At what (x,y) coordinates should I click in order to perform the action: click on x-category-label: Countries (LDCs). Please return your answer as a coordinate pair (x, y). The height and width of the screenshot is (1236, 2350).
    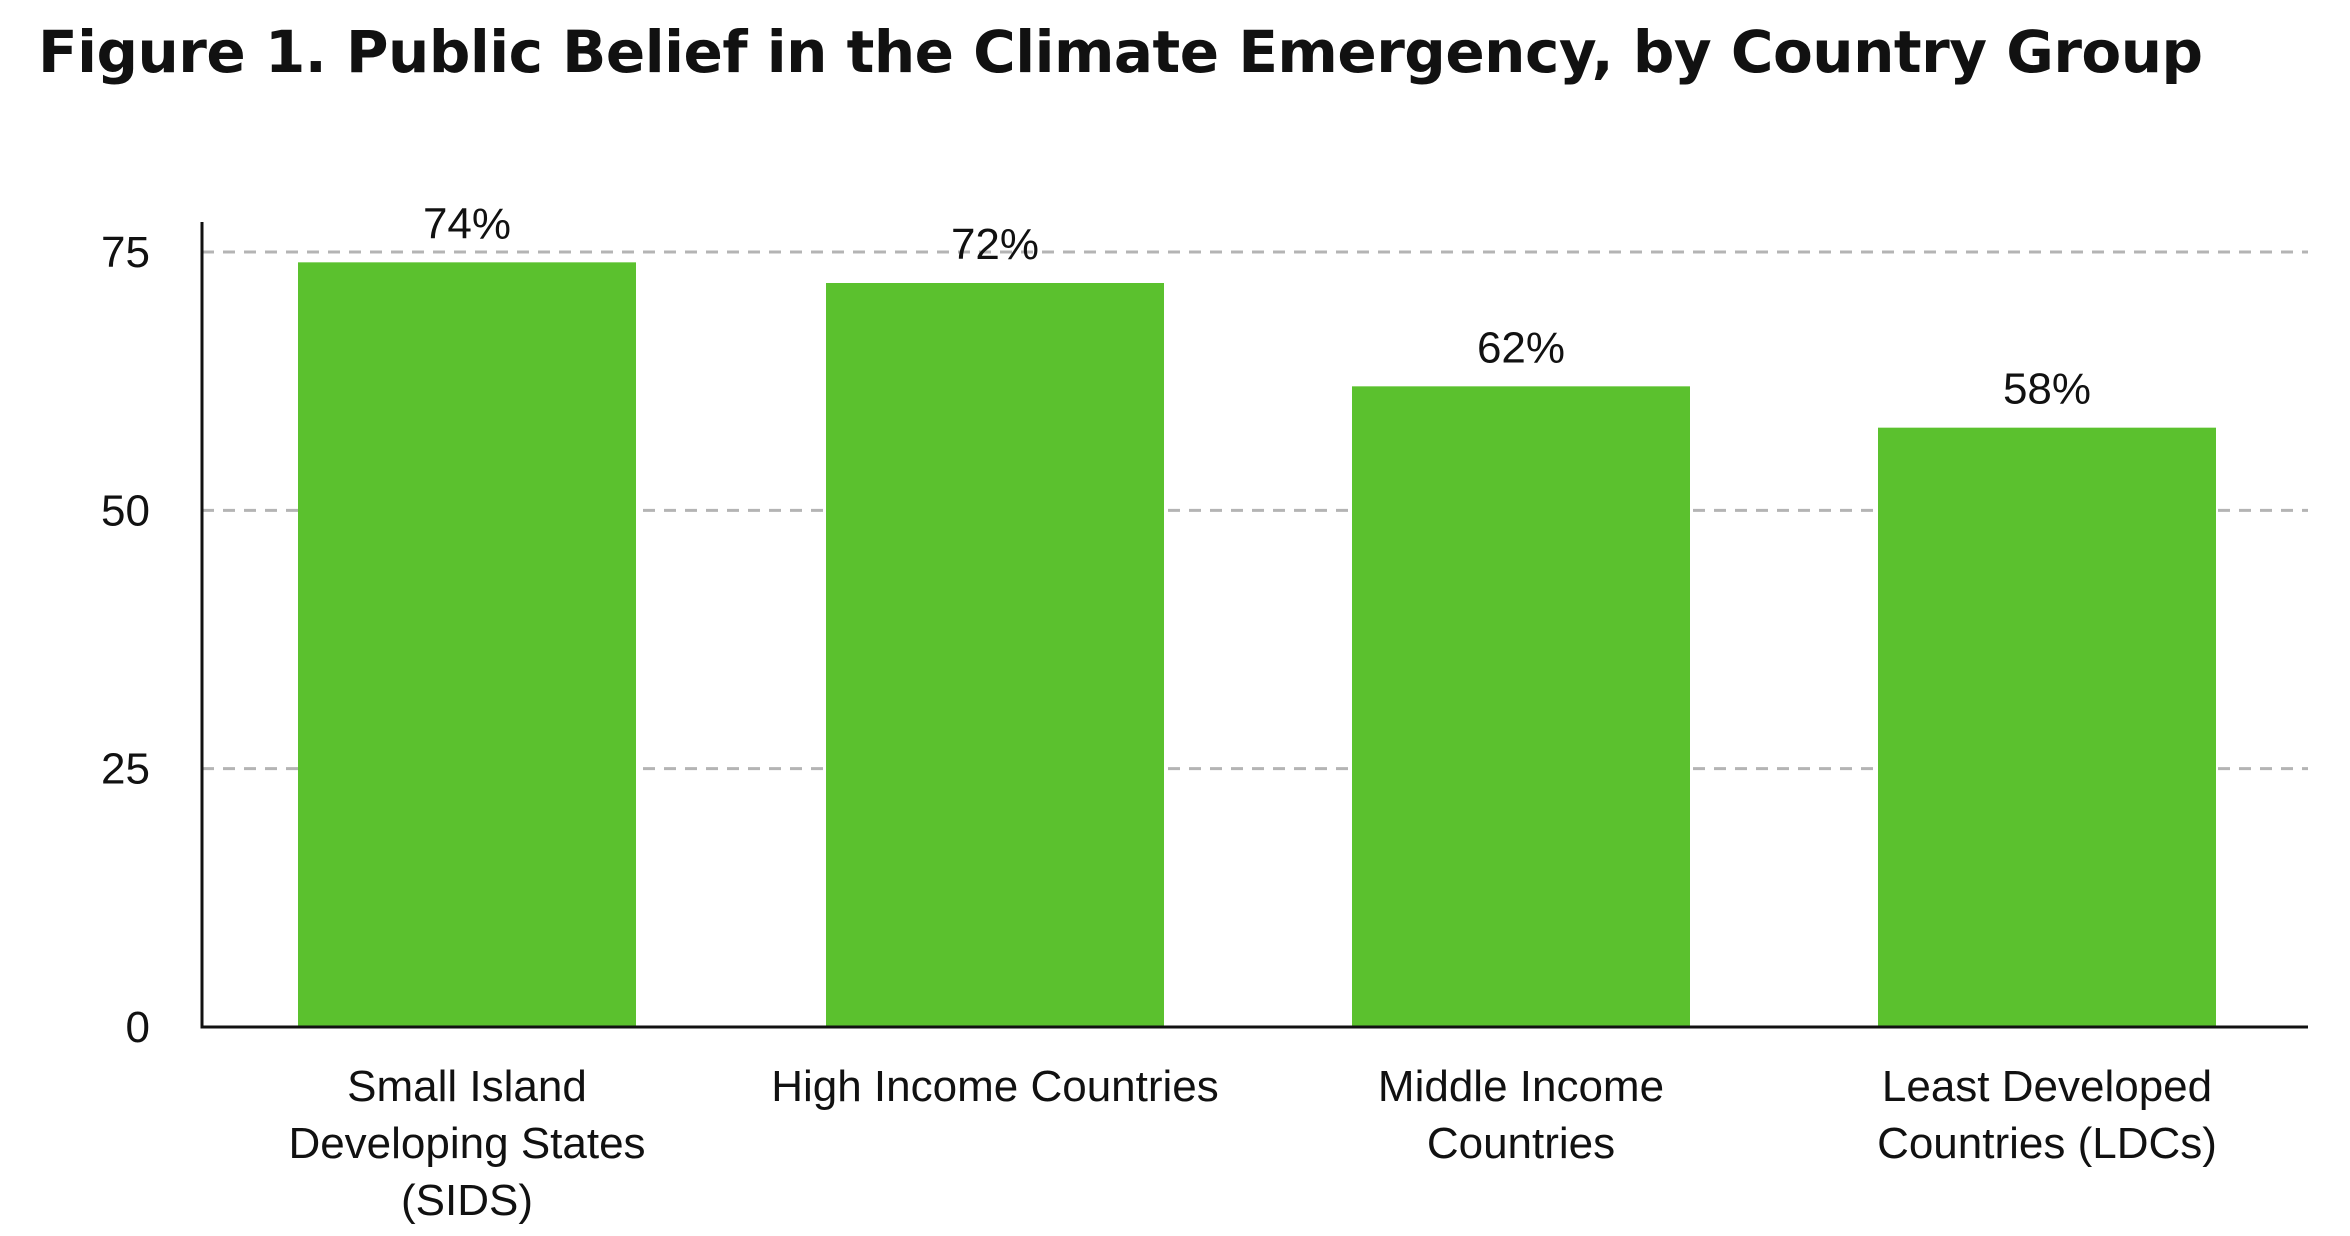
    Looking at the image, I should click on (2047, 1143).